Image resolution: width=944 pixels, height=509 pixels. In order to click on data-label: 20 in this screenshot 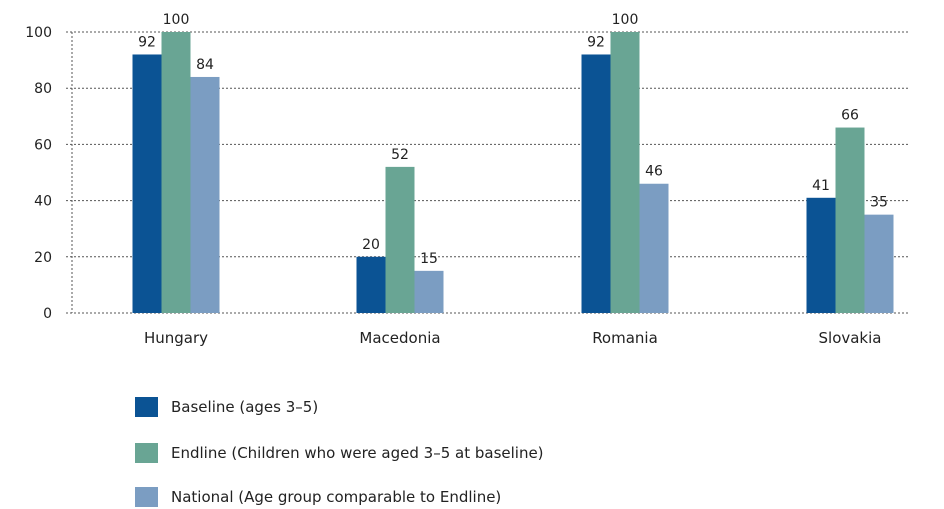, I will do `click(371, 245)`.